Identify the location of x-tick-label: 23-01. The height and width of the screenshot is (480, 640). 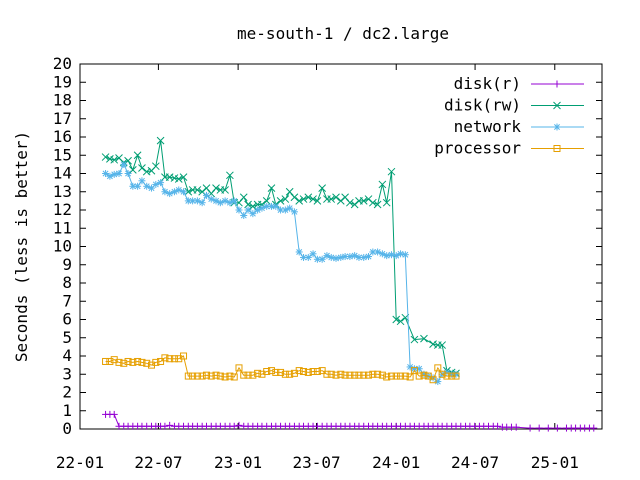
(238, 462).